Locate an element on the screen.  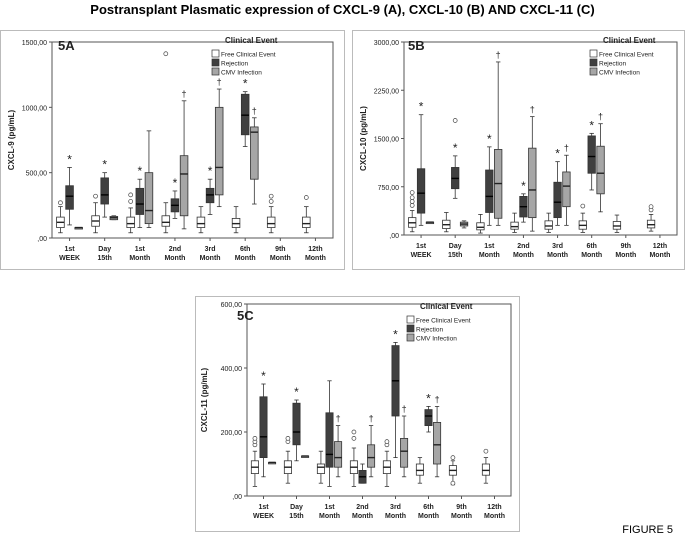
legend-title: Clinical Event is located at coordinates (446, 306).